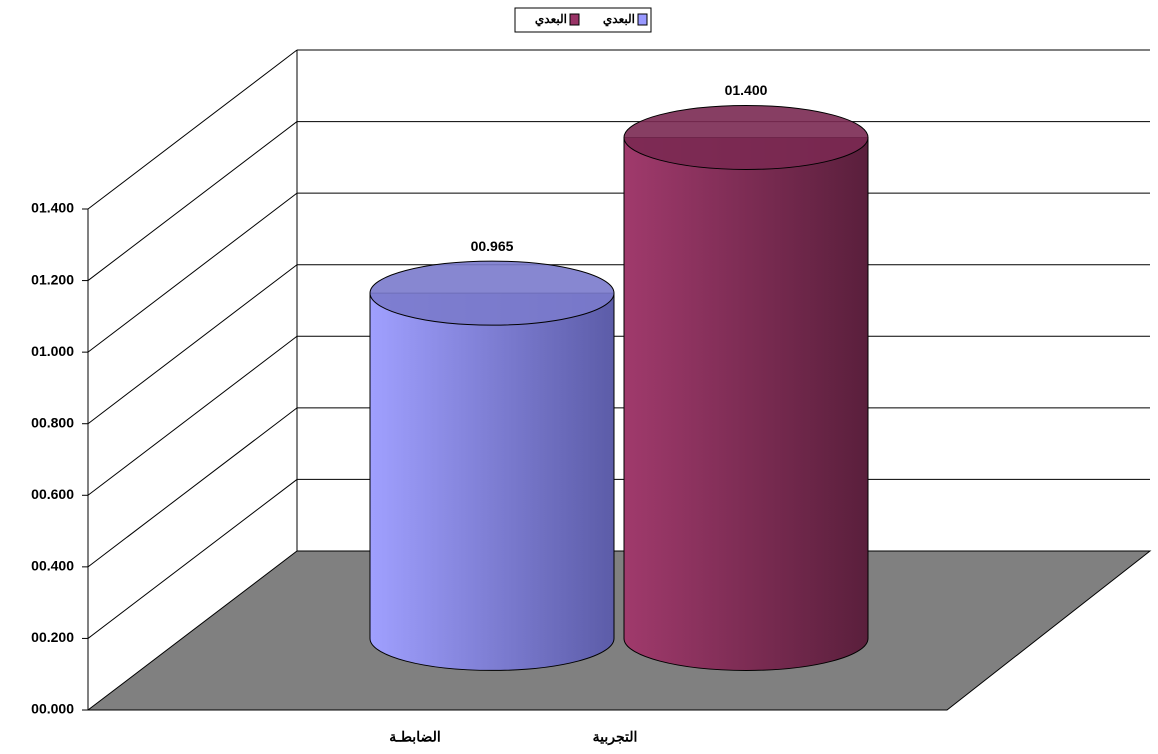 The width and height of the screenshot is (1158, 754). I want to click on y-tick-label: 00.000, so click(52, 709).